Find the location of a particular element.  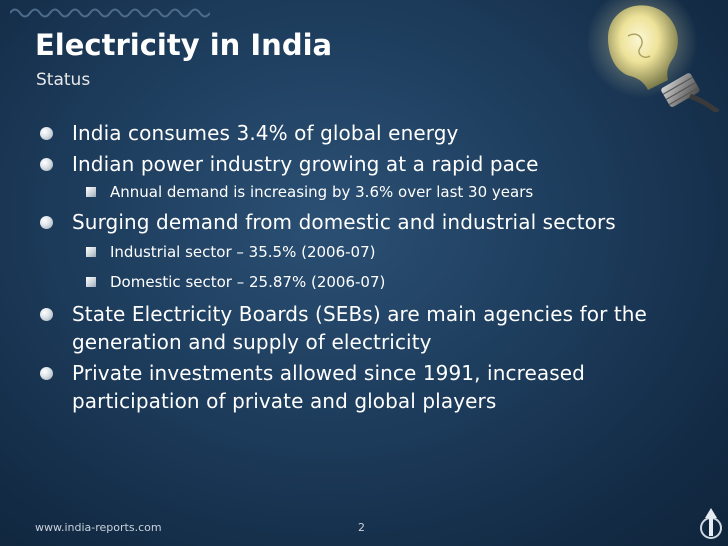

sub-bullet-item: Industrial sector – 35.5% (2006-07) is located at coordinates (380, 252).